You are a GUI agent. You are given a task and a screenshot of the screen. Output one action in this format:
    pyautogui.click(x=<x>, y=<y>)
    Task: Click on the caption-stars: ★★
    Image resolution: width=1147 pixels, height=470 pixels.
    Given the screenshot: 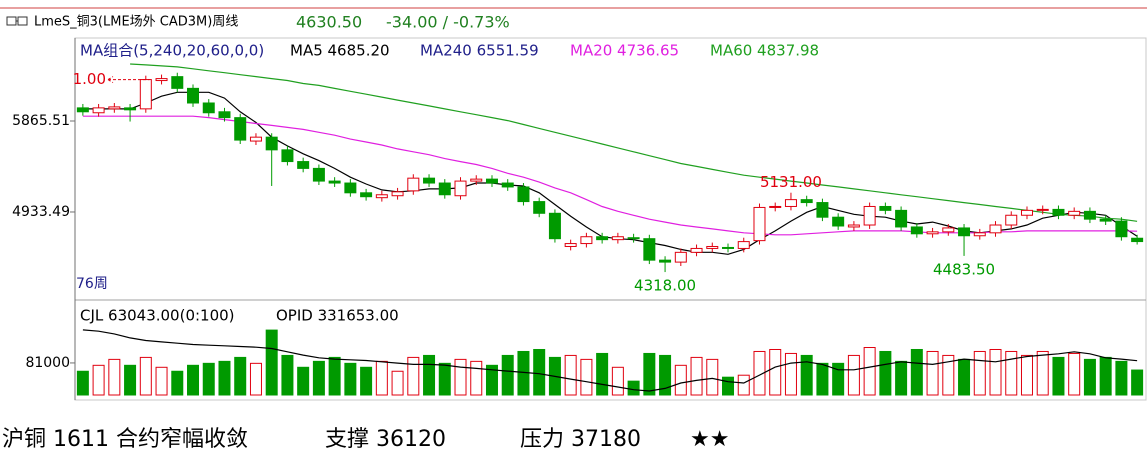 What is the action you would take?
    pyautogui.click(x=709, y=439)
    